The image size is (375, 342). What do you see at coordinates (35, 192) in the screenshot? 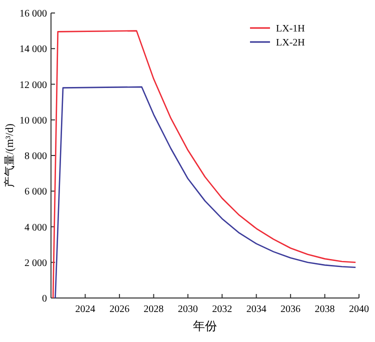
I see `y-tick-label: 6 000` at bounding box center [35, 192].